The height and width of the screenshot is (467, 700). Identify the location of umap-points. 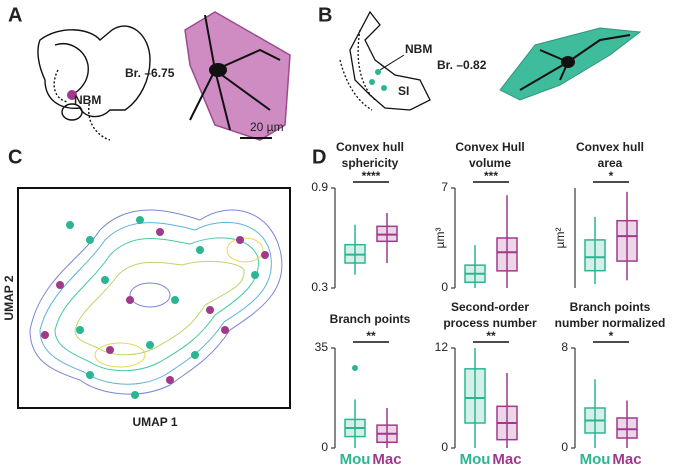
(155, 307).